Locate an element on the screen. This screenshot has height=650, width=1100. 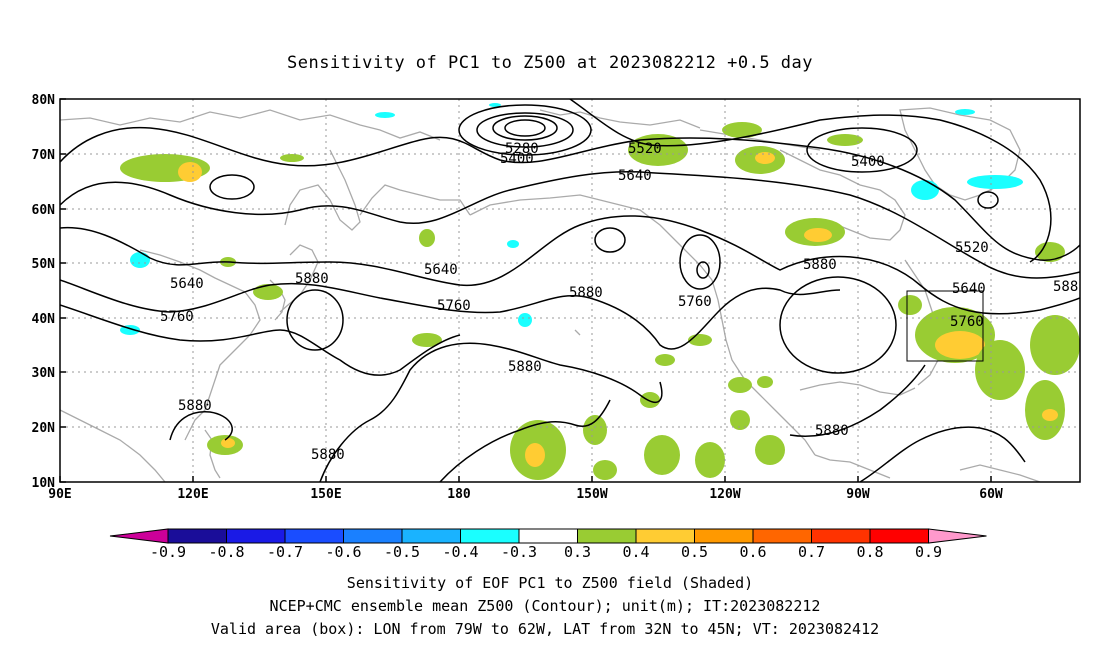
colorbar-low-triangle is located at coordinates (139, 536).